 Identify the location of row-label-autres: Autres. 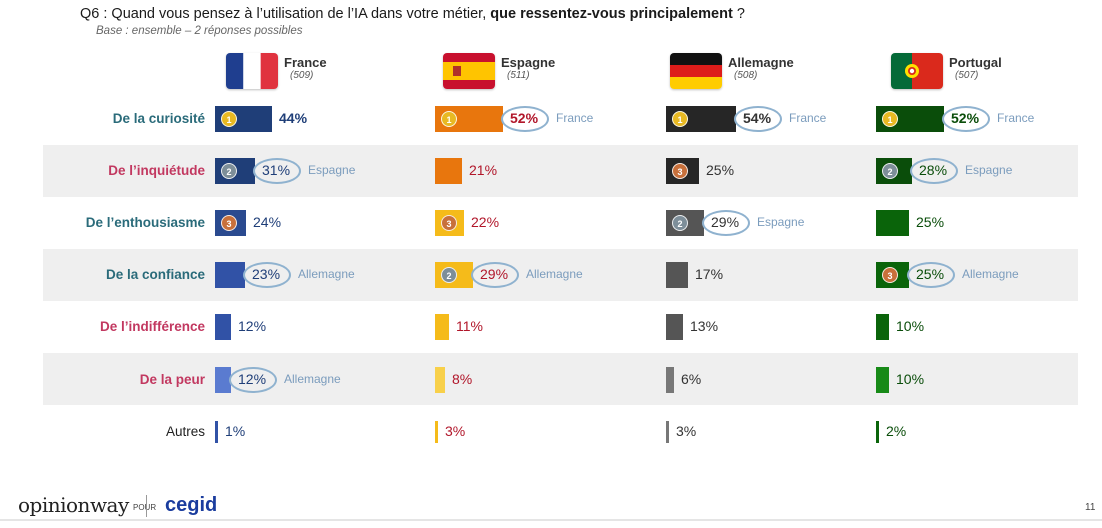
(185, 431).